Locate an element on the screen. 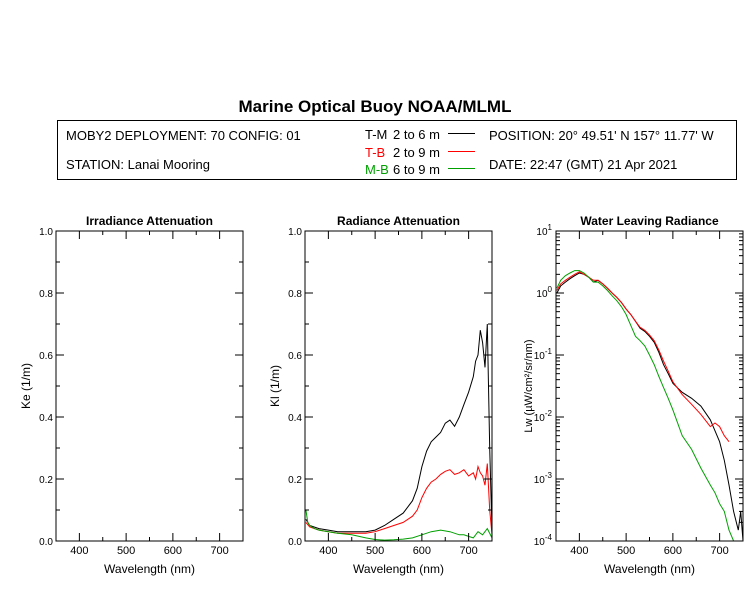 The image size is (750, 600). irradiance-y-tick-label: 0.6 is located at coordinates (46, 356).